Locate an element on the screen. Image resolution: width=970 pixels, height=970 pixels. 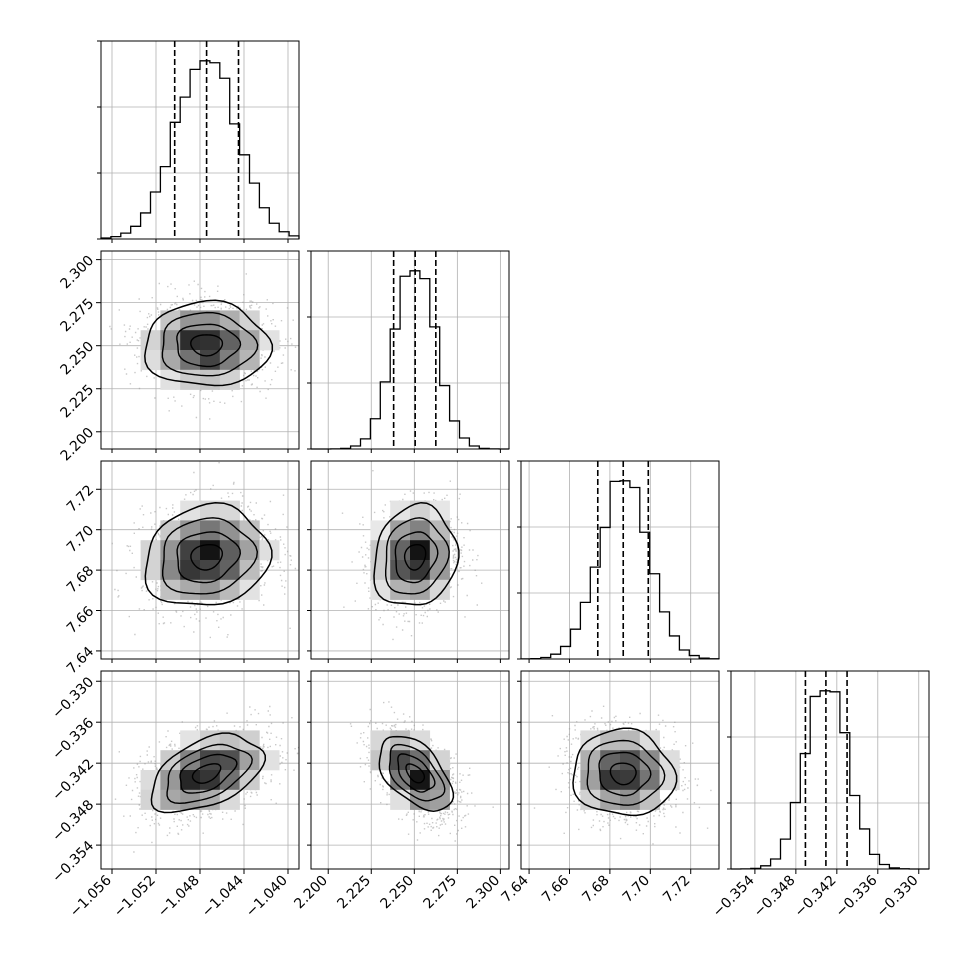
x-tick-label: −0.336 is located at coordinates (857, 896).